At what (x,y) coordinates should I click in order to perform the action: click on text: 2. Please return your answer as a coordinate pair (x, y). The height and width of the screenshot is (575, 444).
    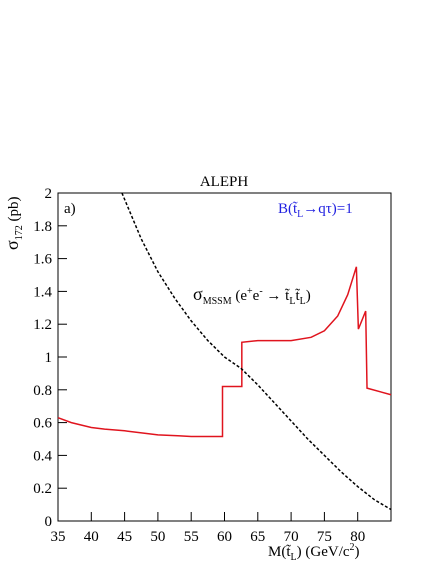
    Looking at the image, I should click on (352, 547).